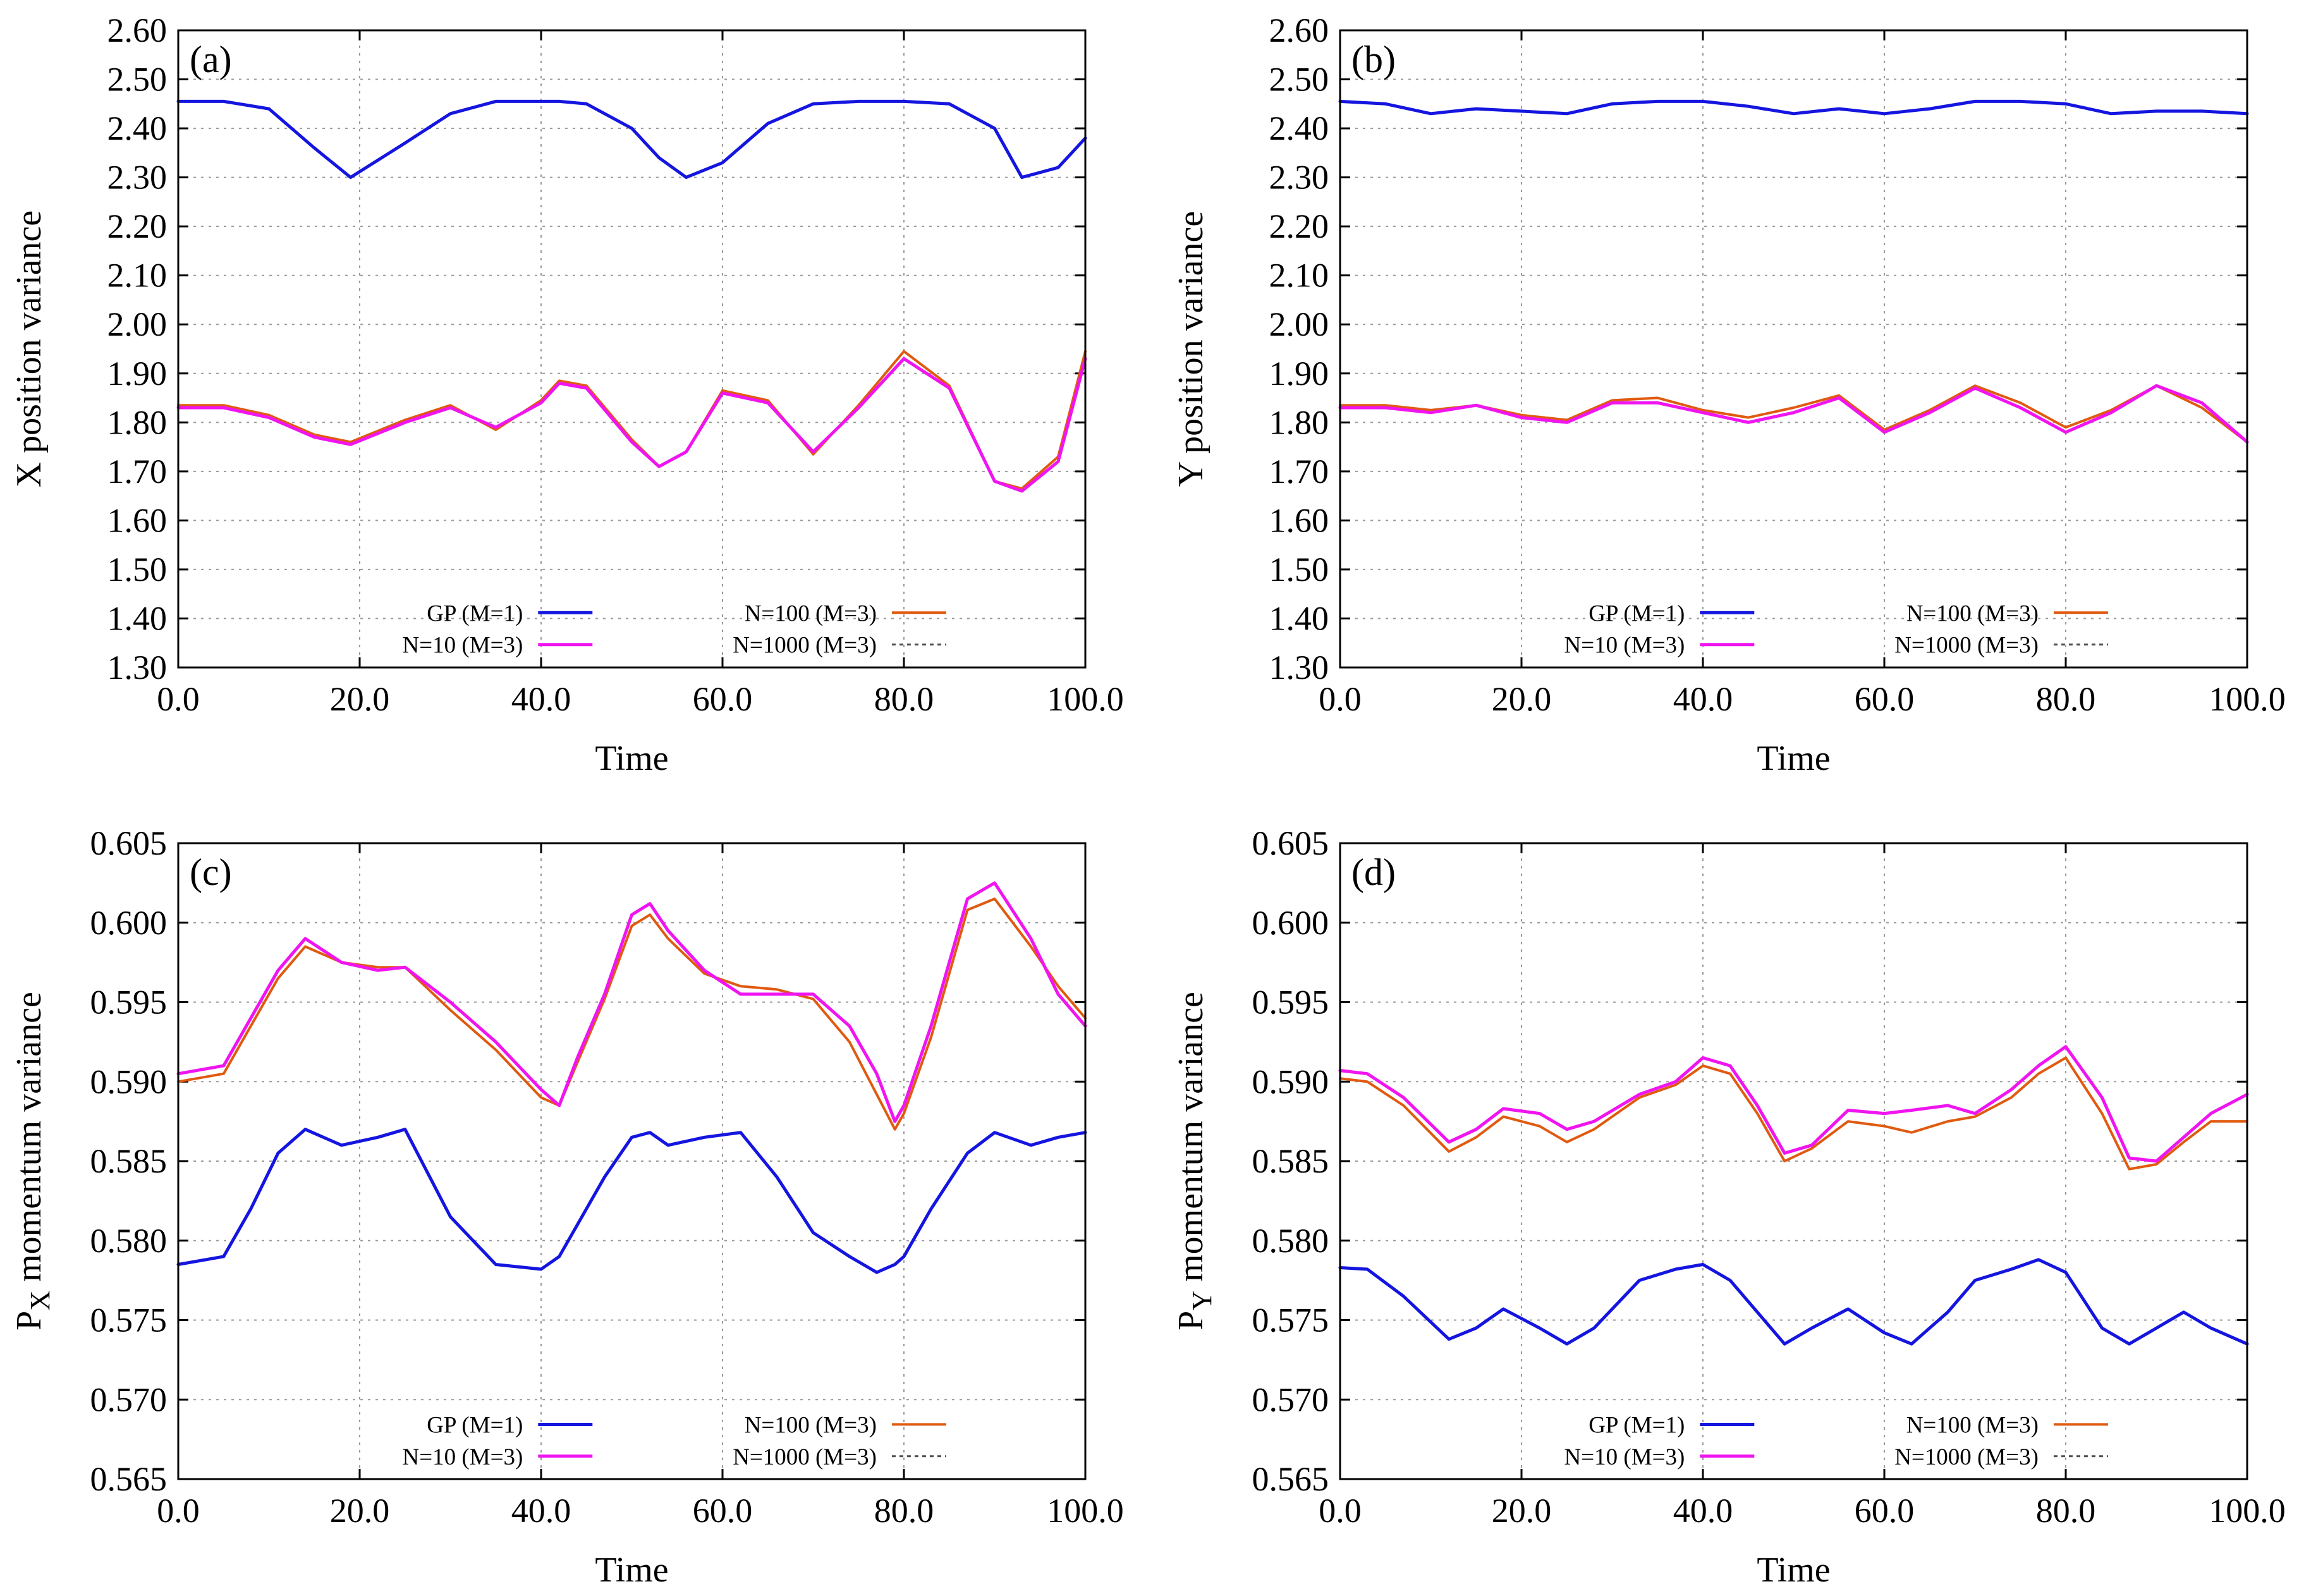 This screenshot has height=1596, width=2311. Describe the element at coordinates (211, 59) in the screenshot. I see `panel-label: (a)` at that location.